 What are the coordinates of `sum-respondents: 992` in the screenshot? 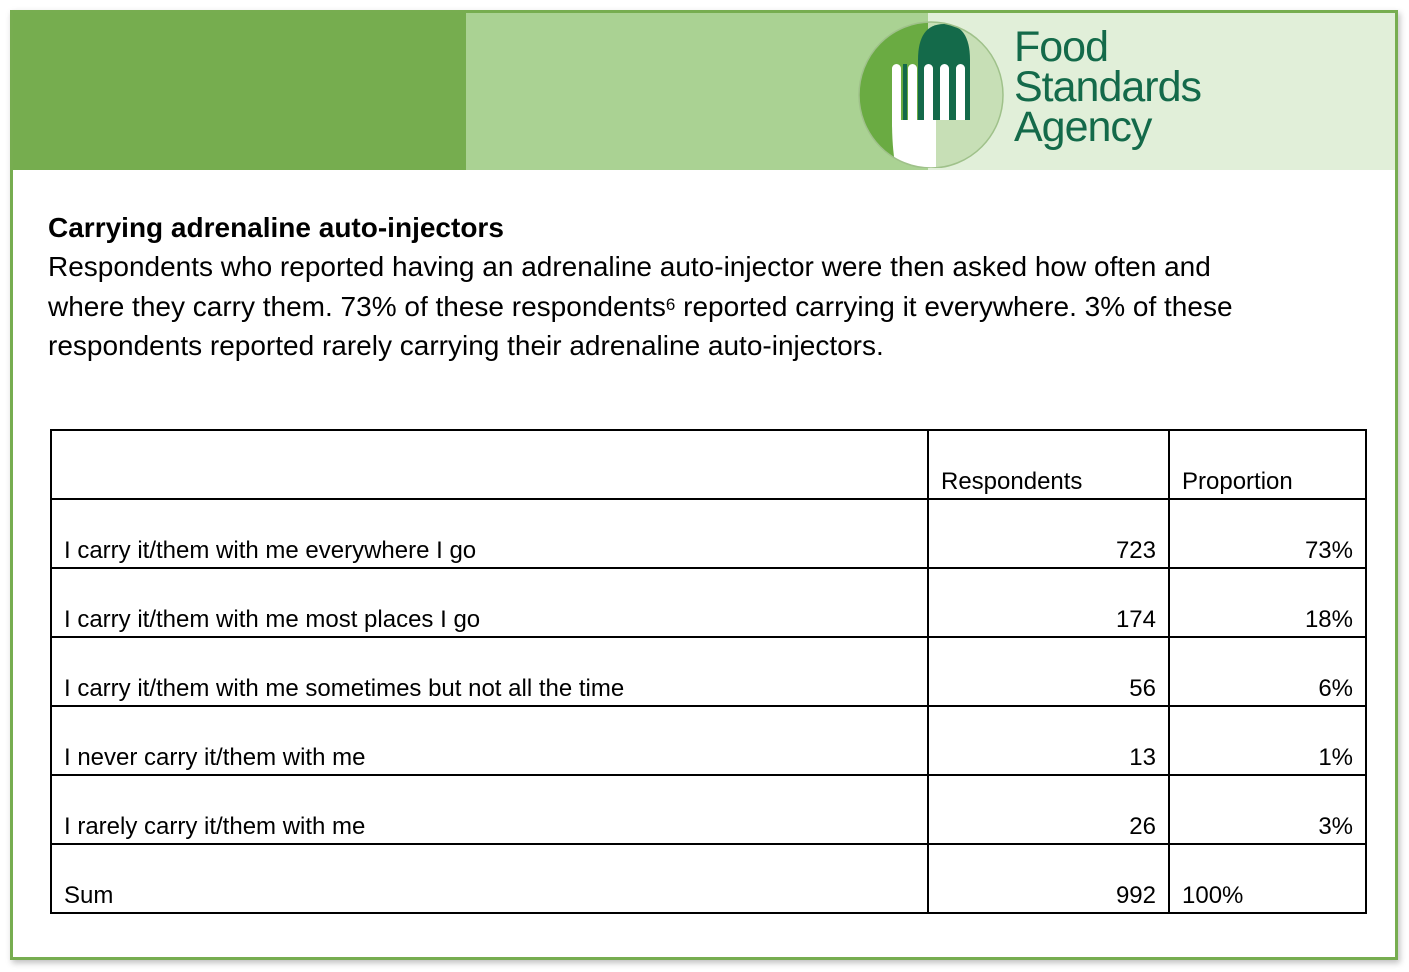 It's located at (1048, 878).